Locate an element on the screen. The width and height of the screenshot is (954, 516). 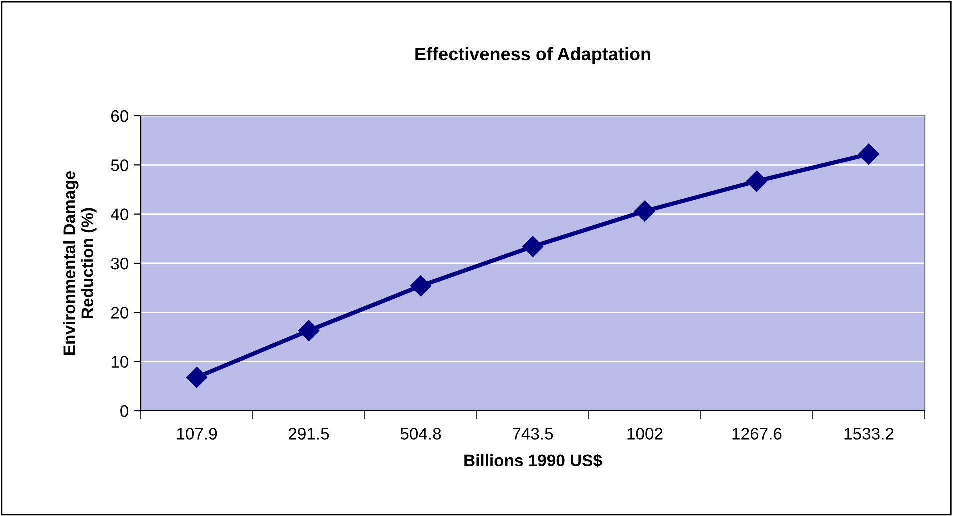
x-tick-label: 1267.6 is located at coordinates (757, 434).